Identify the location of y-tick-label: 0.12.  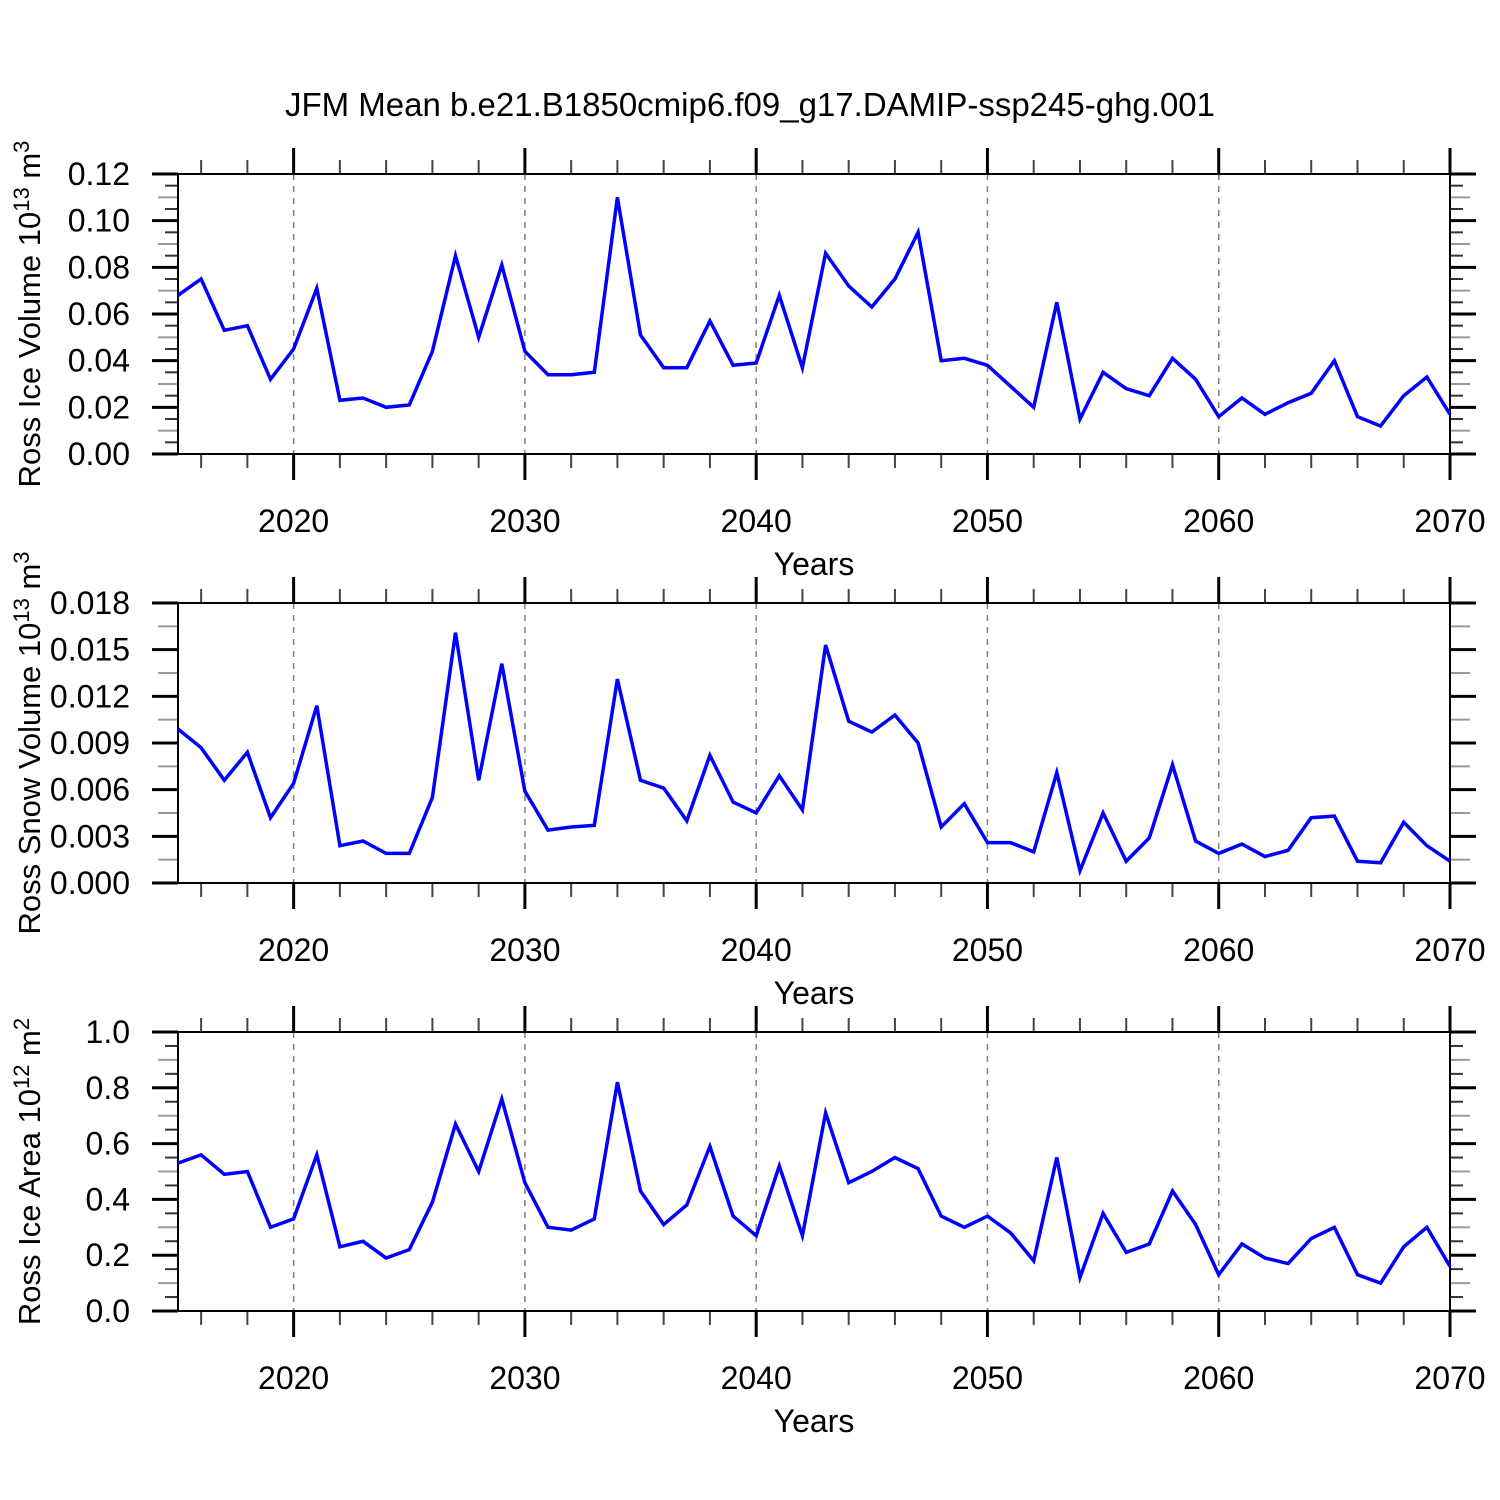
(99, 174).